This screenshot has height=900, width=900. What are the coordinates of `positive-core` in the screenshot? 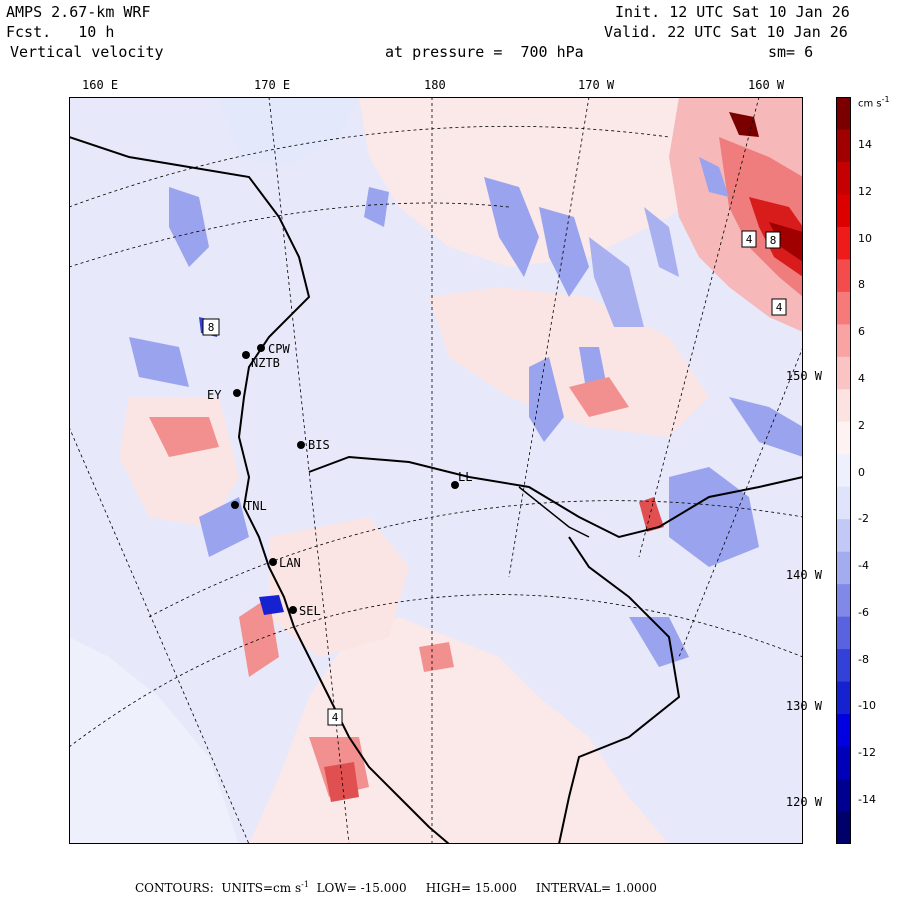 It's located at (744, 124).